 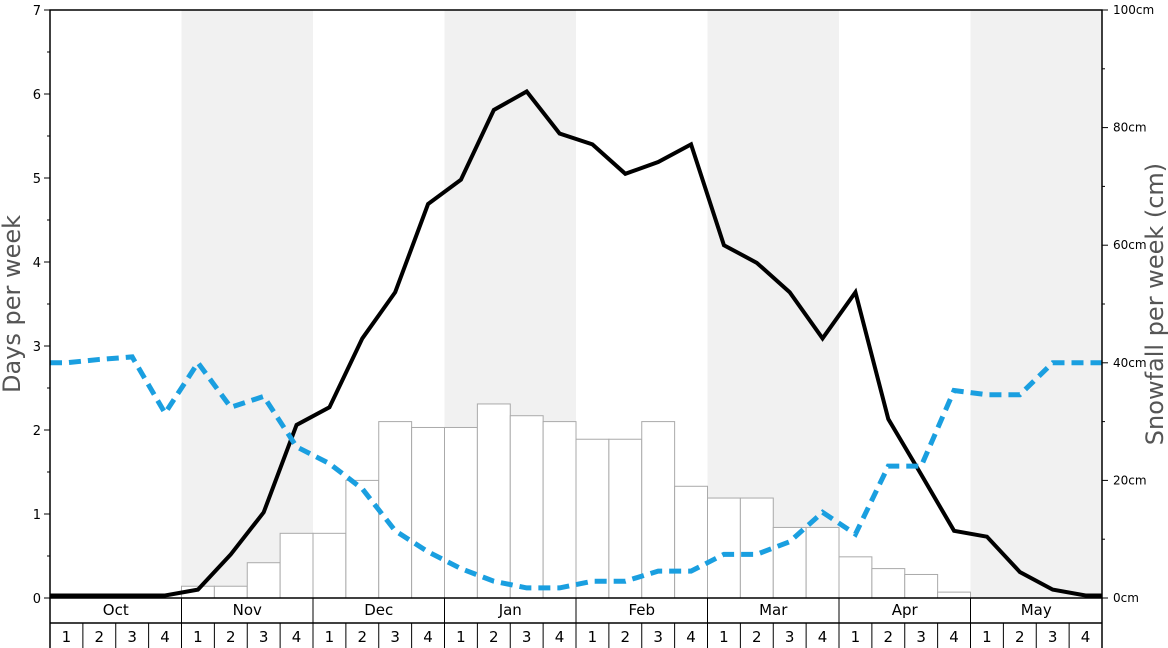 I want to click on y-left-tick-label: 0, so click(x=37, y=599).